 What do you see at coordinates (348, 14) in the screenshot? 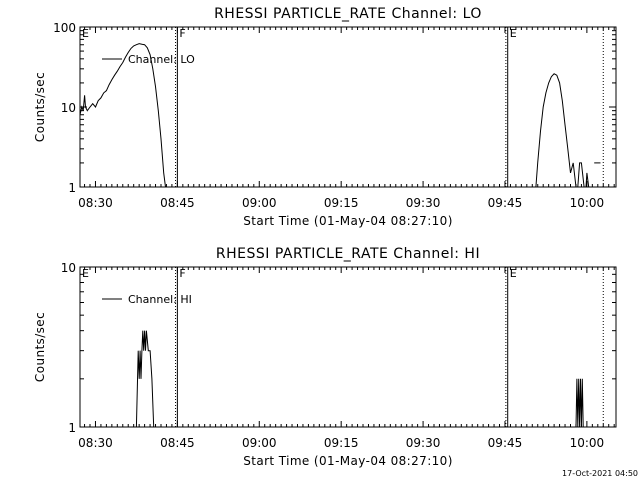
I see `chart-title: RHESSI PARTICLE_RATE Channel: LO` at bounding box center [348, 14].